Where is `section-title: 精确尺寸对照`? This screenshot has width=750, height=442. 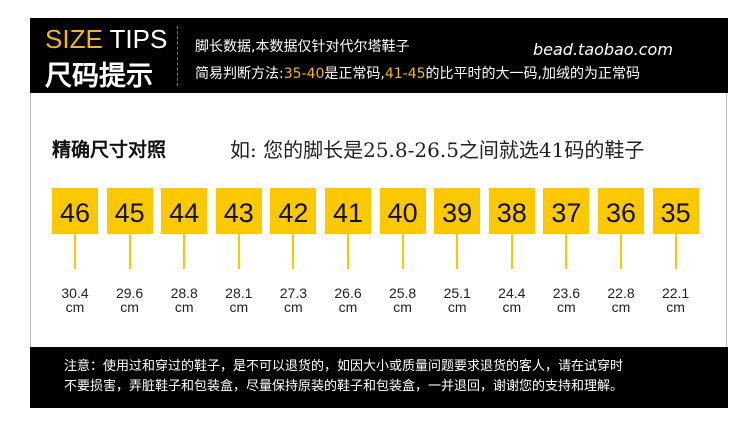
section-title: 精确尺寸对照 is located at coordinates (109, 150).